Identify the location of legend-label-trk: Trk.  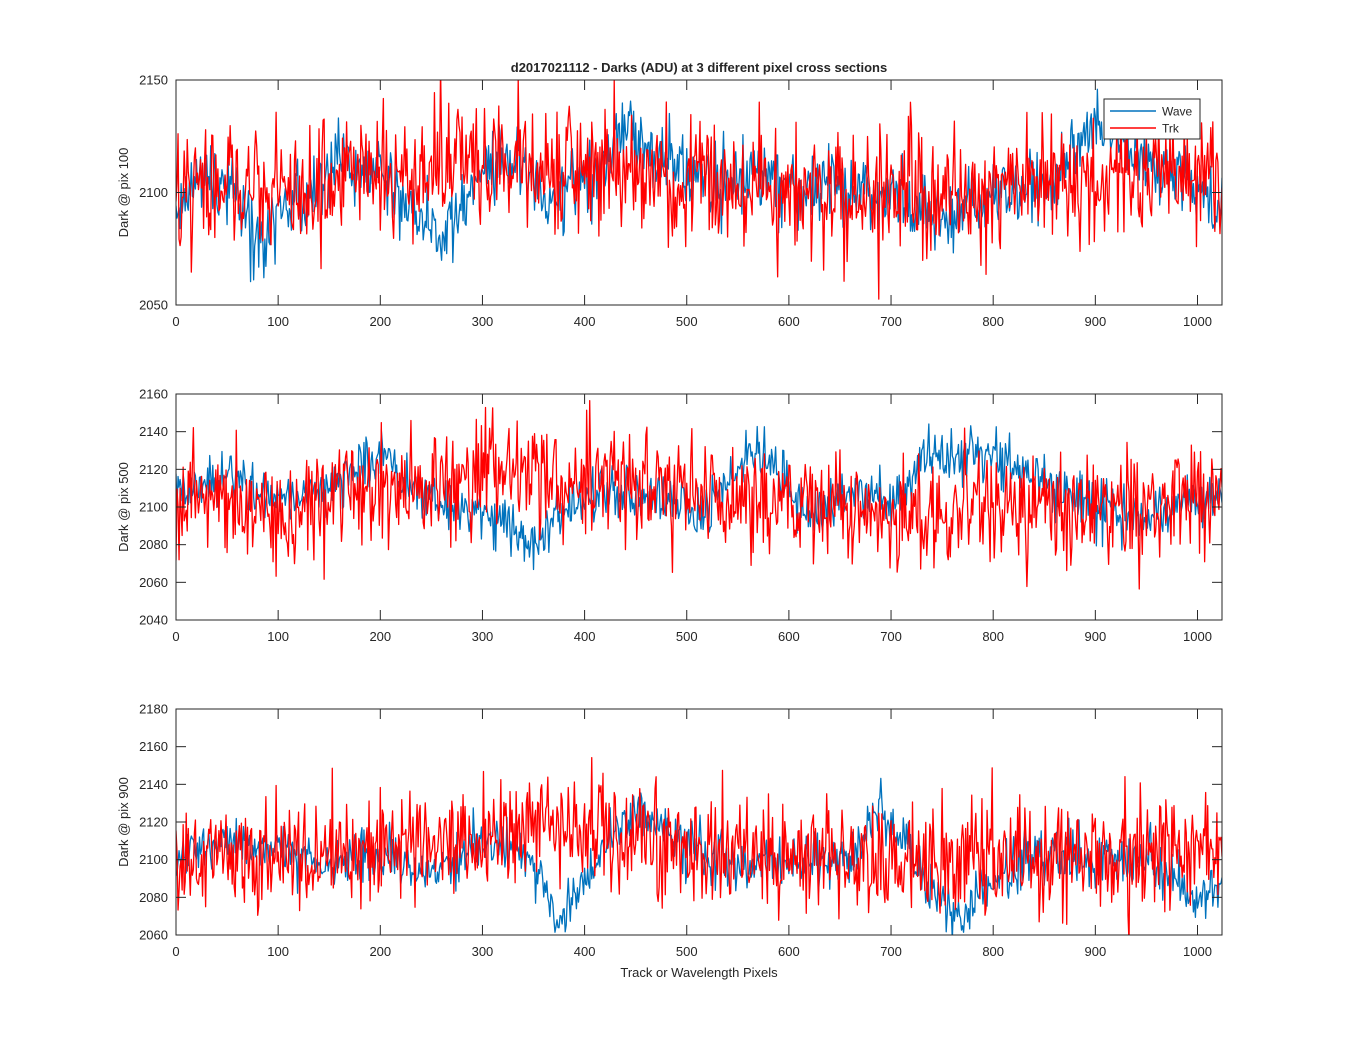
(1171, 129).